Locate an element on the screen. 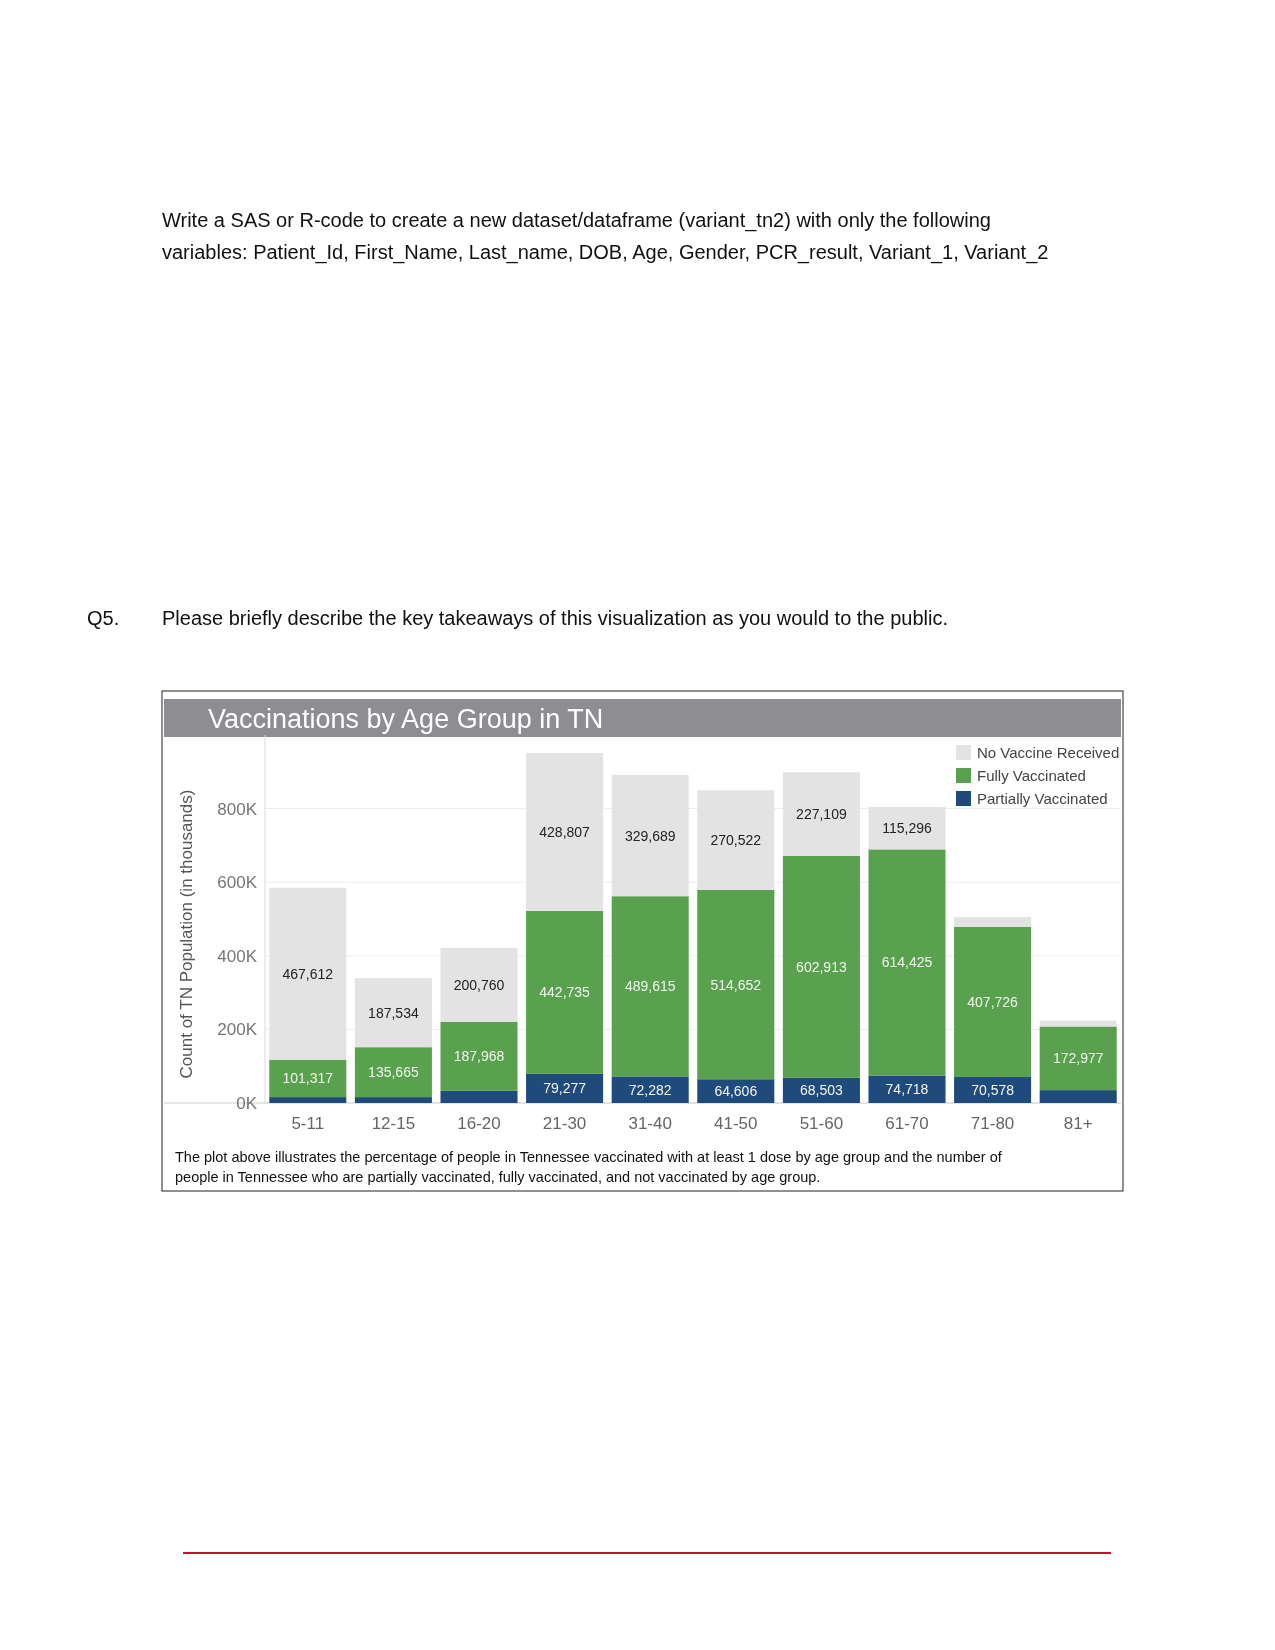 The width and height of the screenshot is (1275, 1650). data-label: 187,534 is located at coordinates (393, 1012).